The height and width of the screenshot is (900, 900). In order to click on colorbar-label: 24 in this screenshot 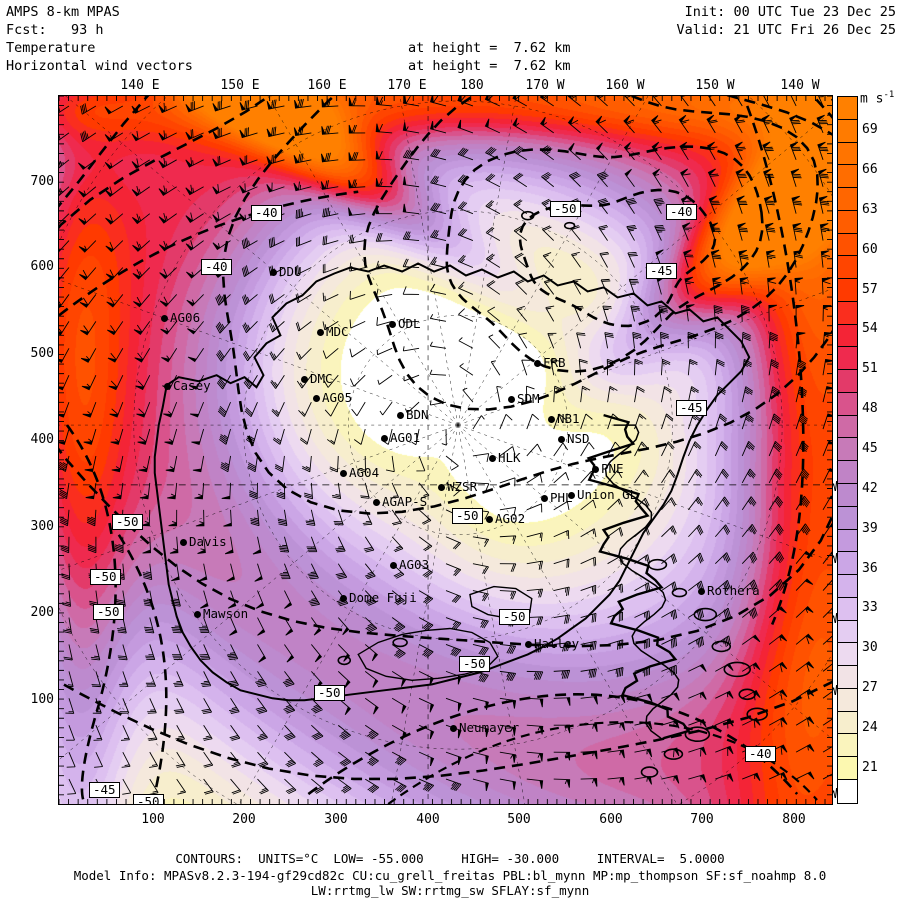, I will do `click(870, 727)`.